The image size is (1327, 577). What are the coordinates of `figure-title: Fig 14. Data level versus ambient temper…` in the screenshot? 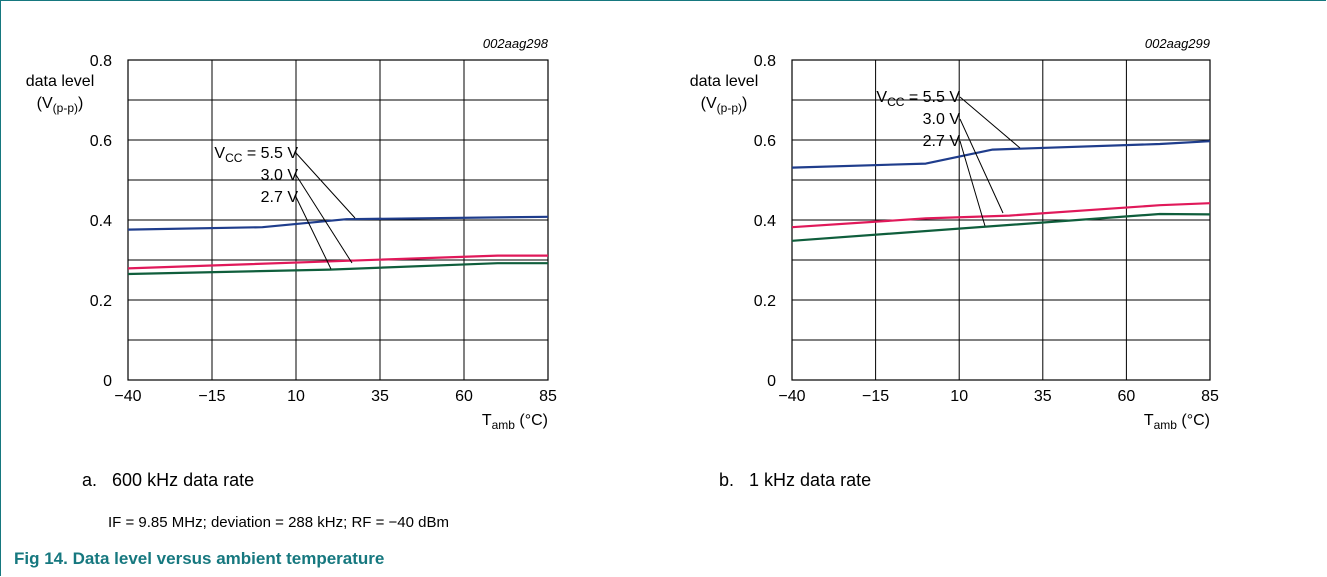 It's located at (199, 558).